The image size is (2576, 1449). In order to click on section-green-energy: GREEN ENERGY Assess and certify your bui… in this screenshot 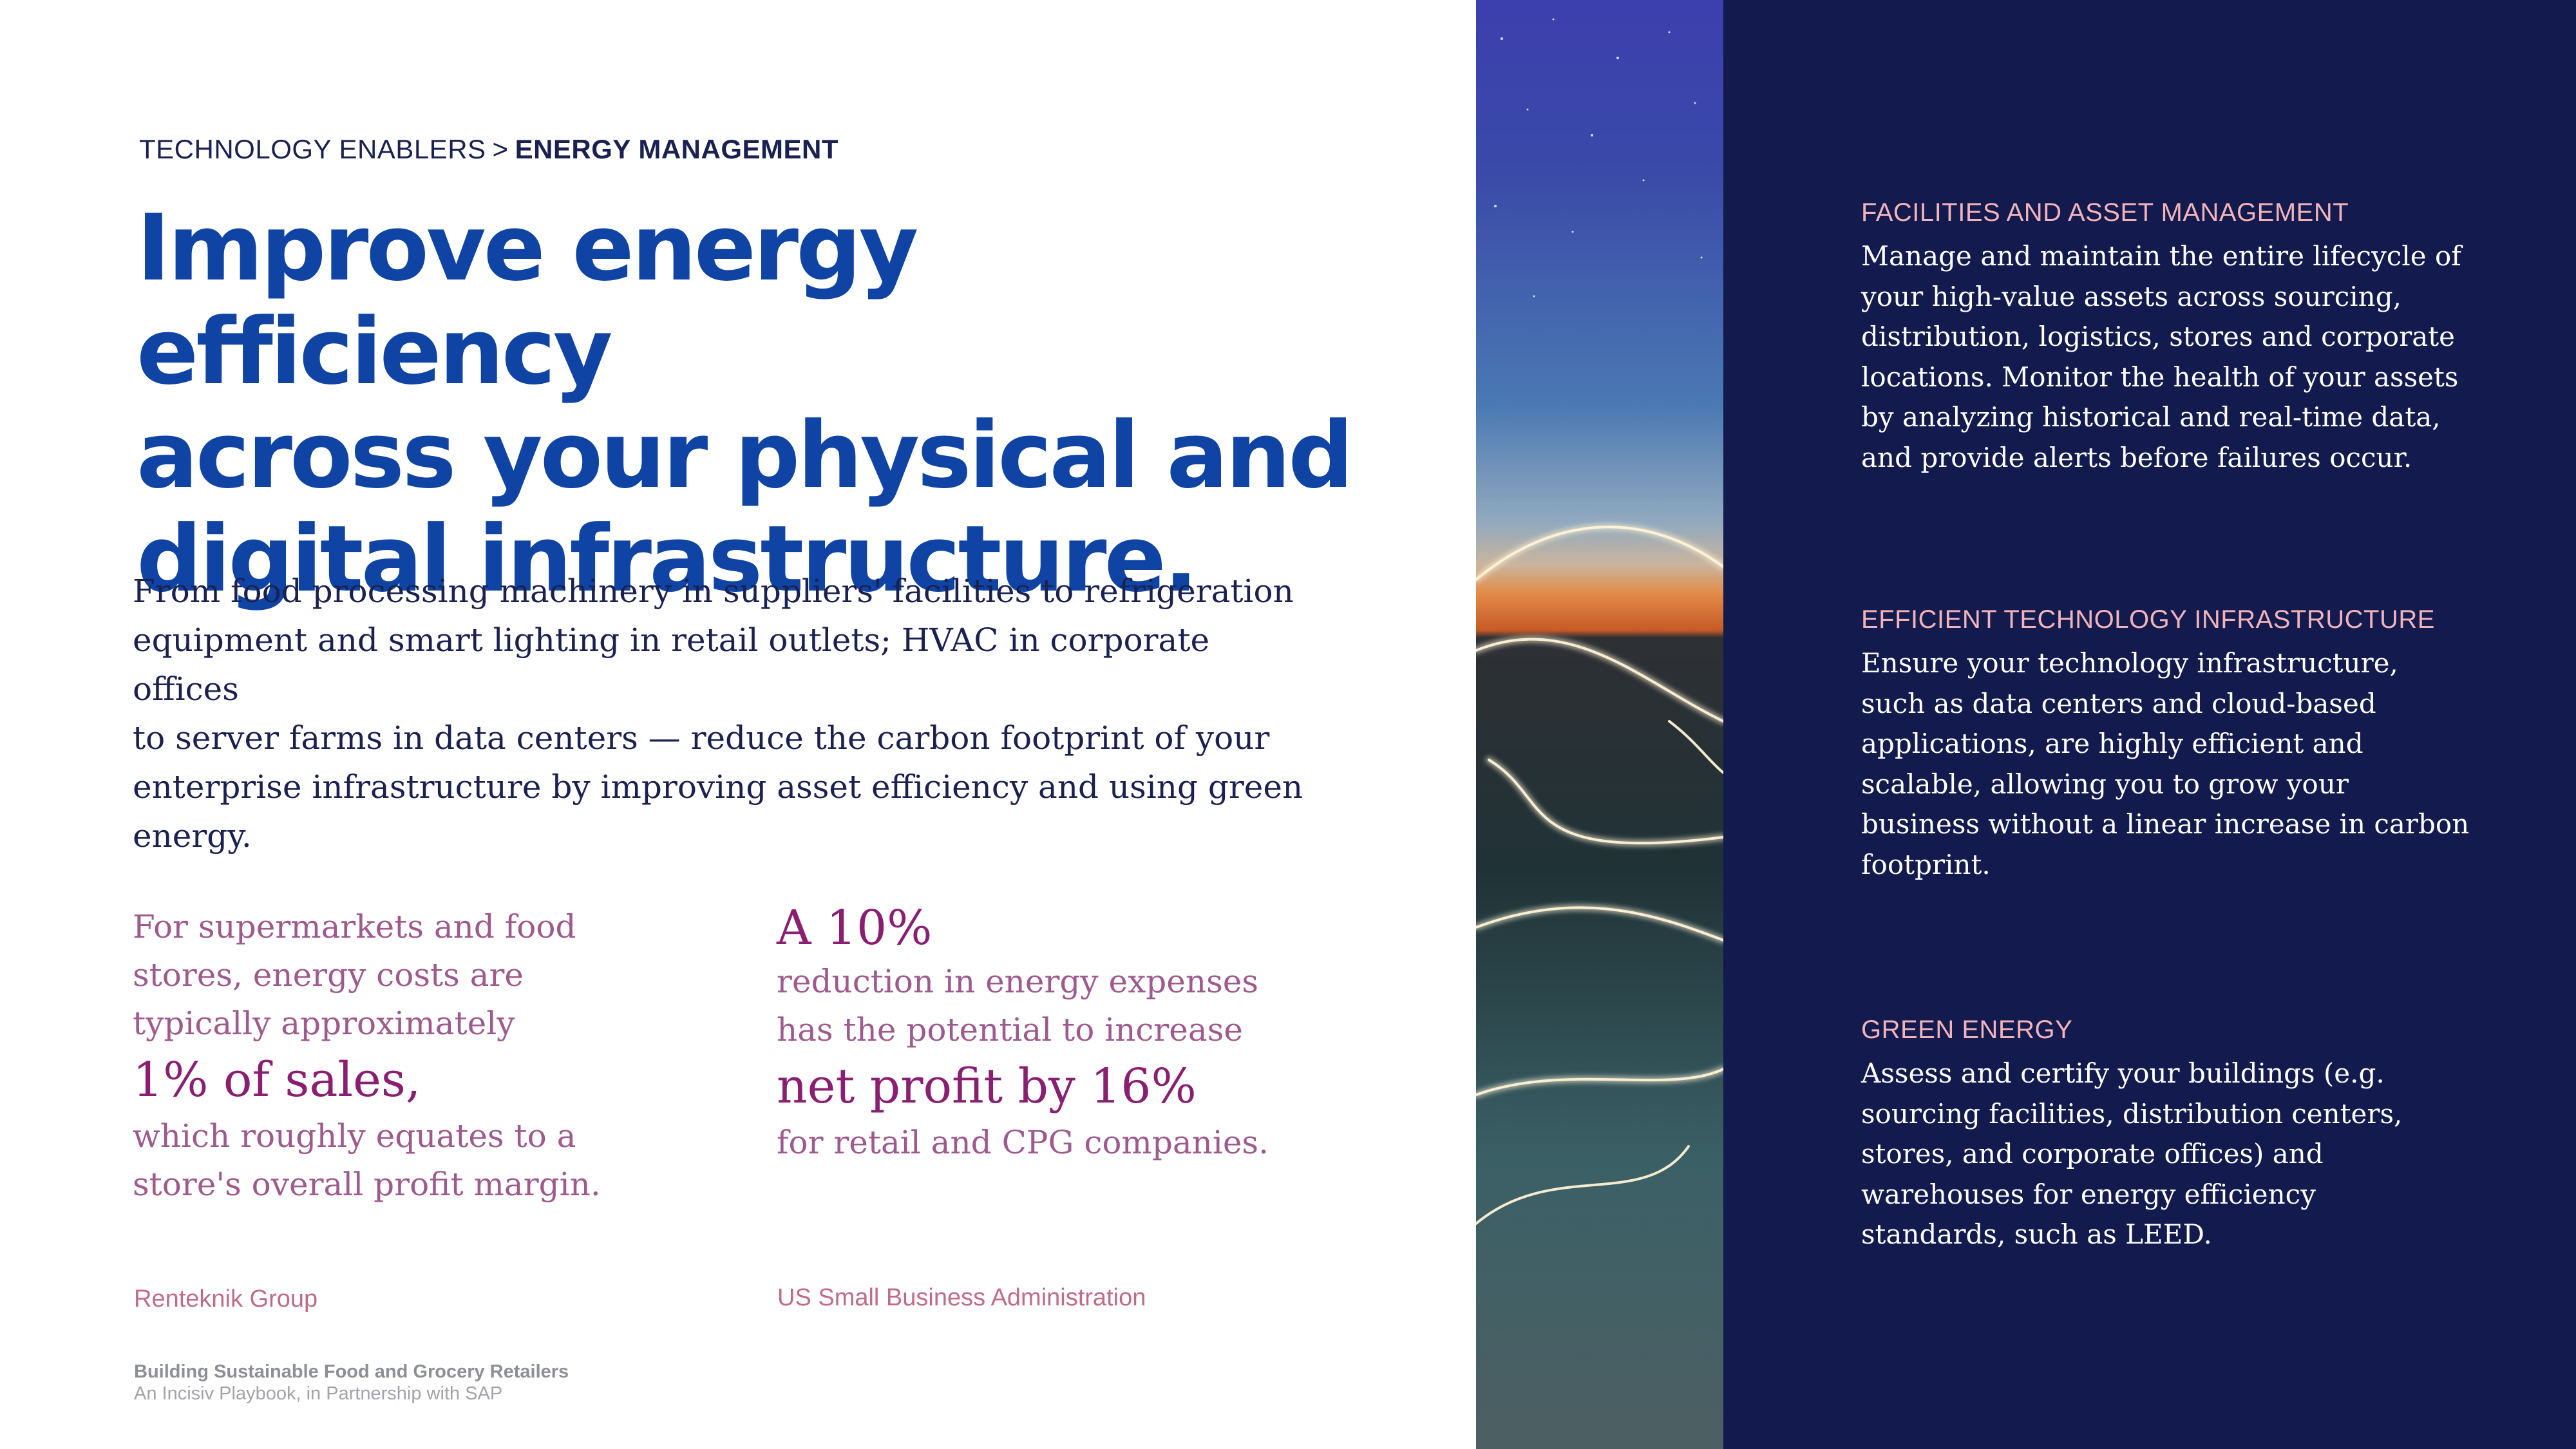, I will do `click(2170, 1135)`.